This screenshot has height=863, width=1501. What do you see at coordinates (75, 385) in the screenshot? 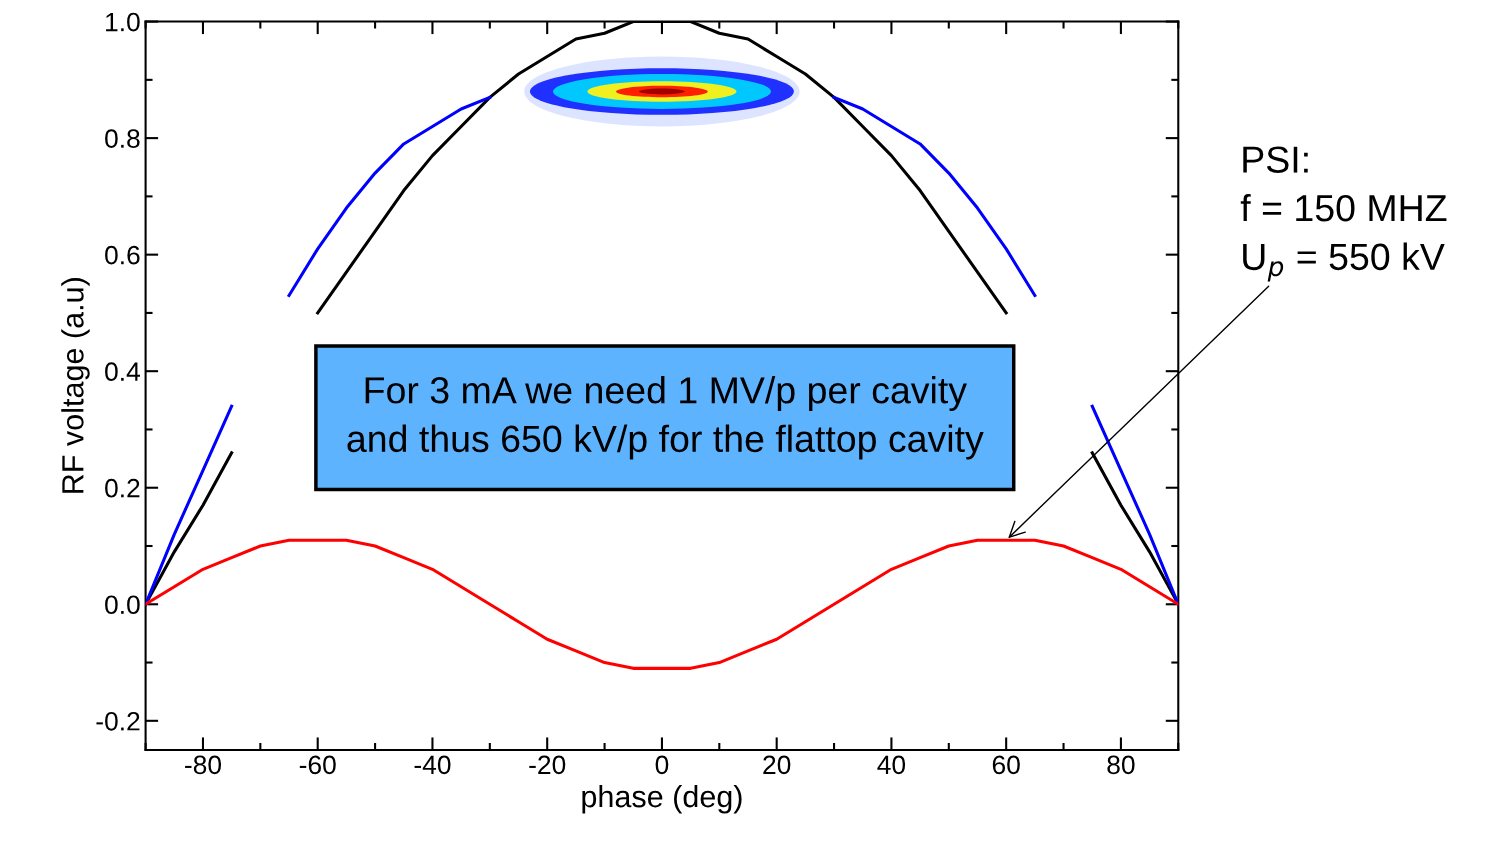
I see `y-axis-title: RF voltage (a.u)` at bounding box center [75, 385].